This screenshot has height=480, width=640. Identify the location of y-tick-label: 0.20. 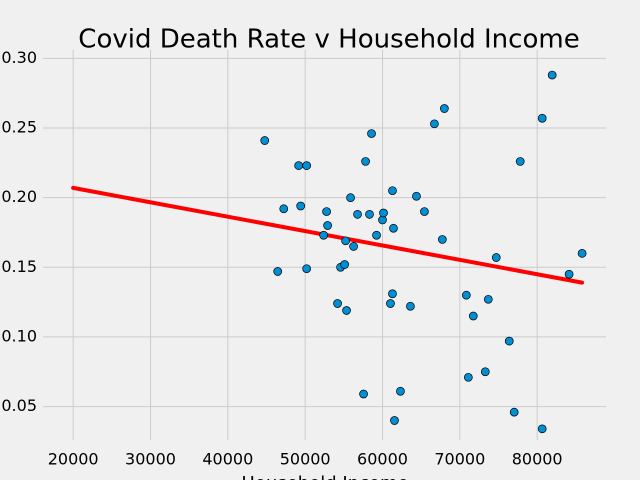
(19, 196).